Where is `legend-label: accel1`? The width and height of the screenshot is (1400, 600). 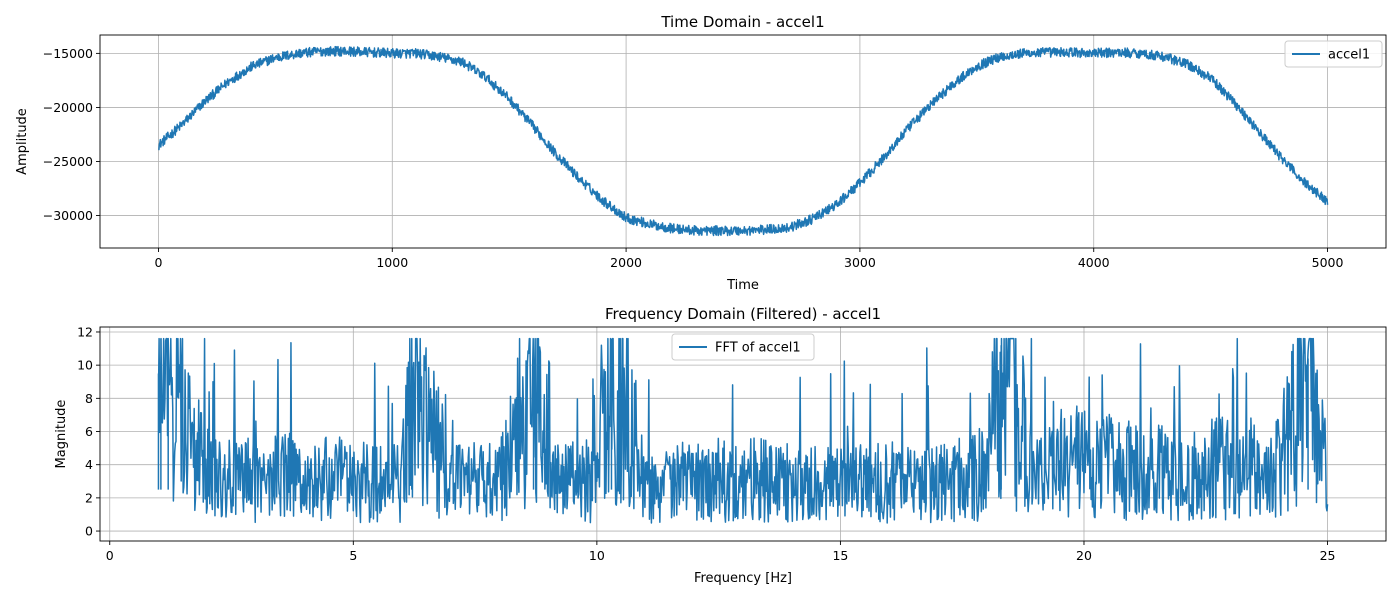 legend-label: accel1 is located at coordinates (1349, 55).